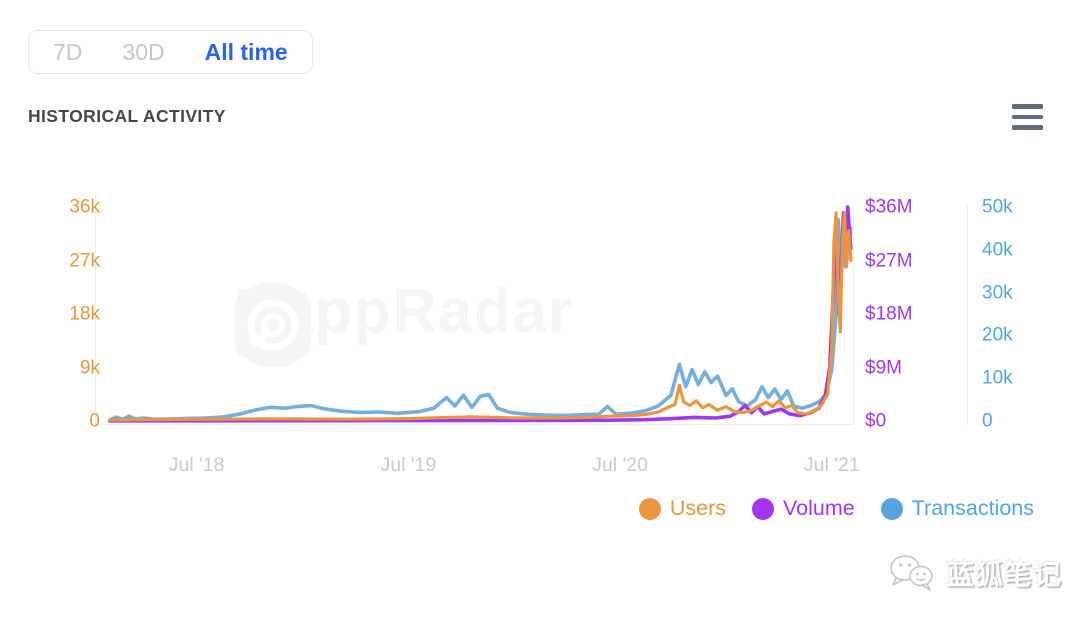 The height and width of the screenshot is (623, 1080). I want to click on page-title: HISTORICAL ACTIVITY, so click(127, 116).